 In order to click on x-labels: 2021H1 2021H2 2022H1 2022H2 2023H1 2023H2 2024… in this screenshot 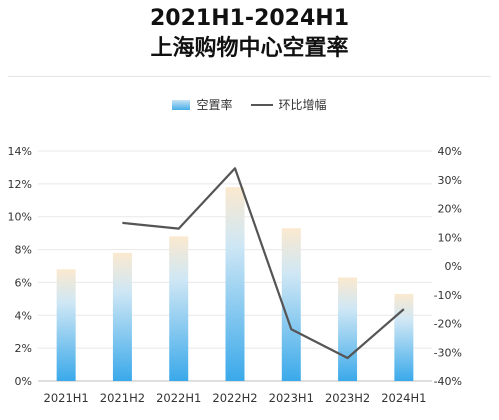, I will do `click(235, 398)`.